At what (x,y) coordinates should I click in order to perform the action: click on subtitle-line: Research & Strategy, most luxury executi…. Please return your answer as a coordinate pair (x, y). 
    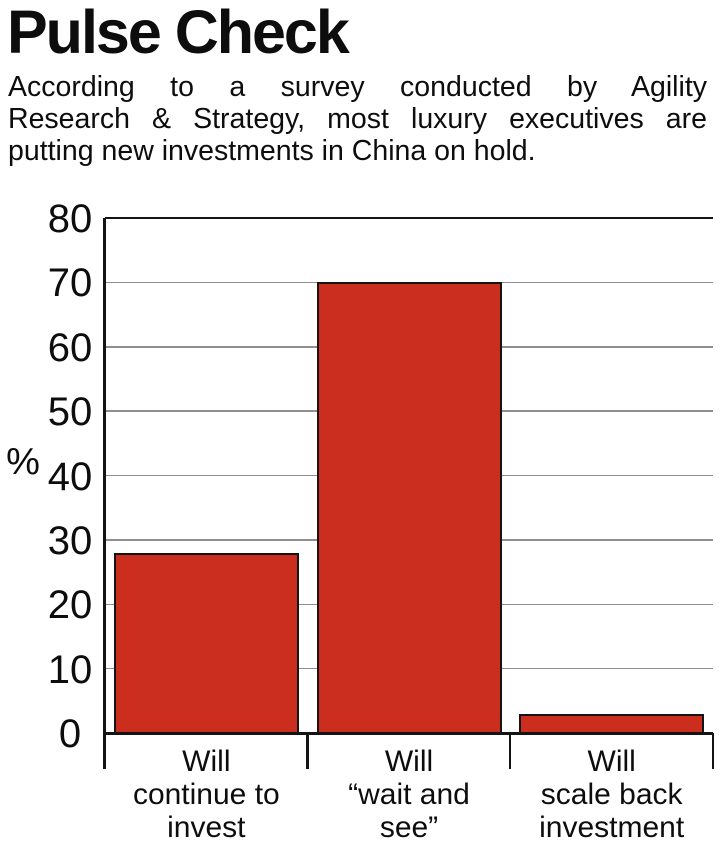
    Looking at the image, I should click on (357, 119).